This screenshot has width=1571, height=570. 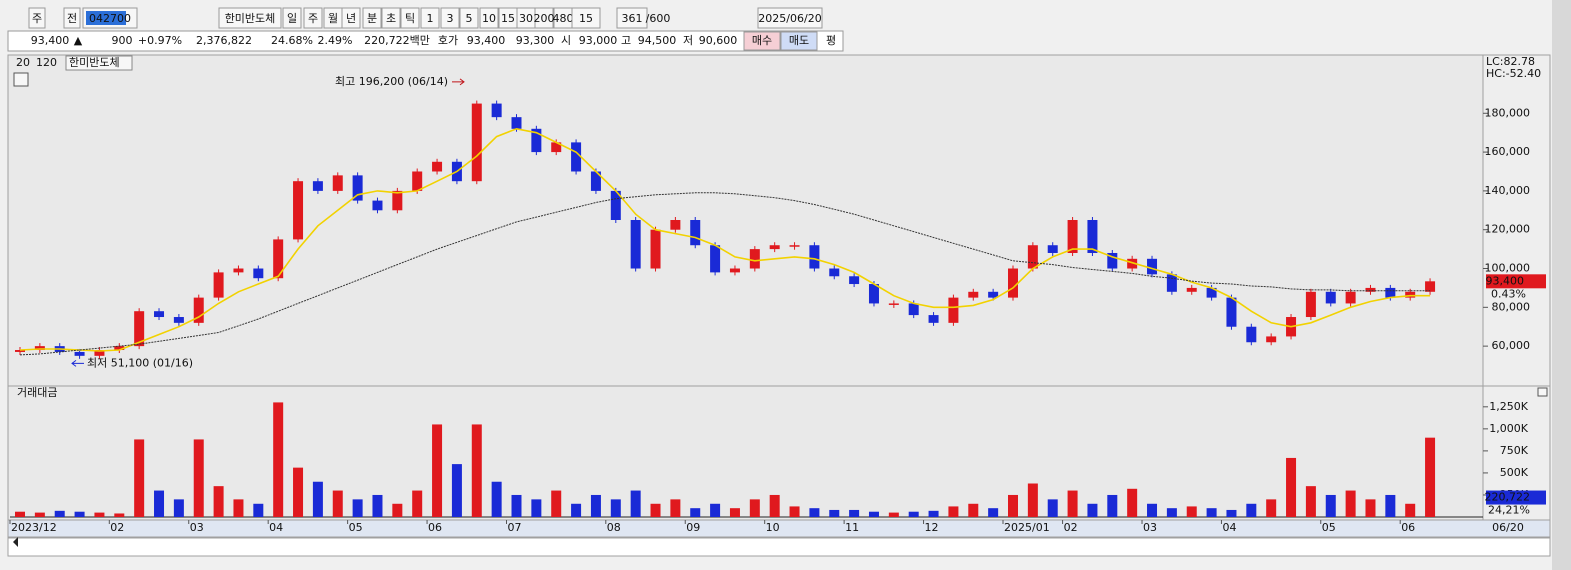 I want to click on quote-label: 평, so click(x=831, y=40).